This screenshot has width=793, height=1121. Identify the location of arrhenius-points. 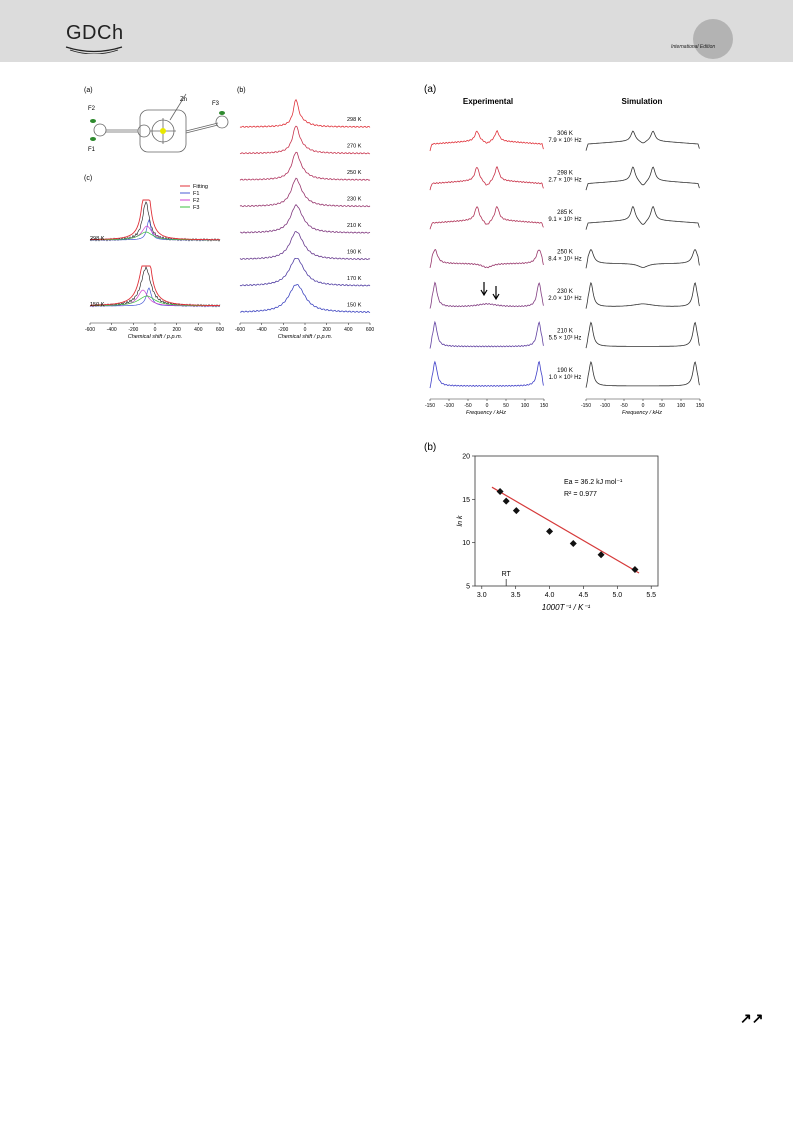
(567, 531).